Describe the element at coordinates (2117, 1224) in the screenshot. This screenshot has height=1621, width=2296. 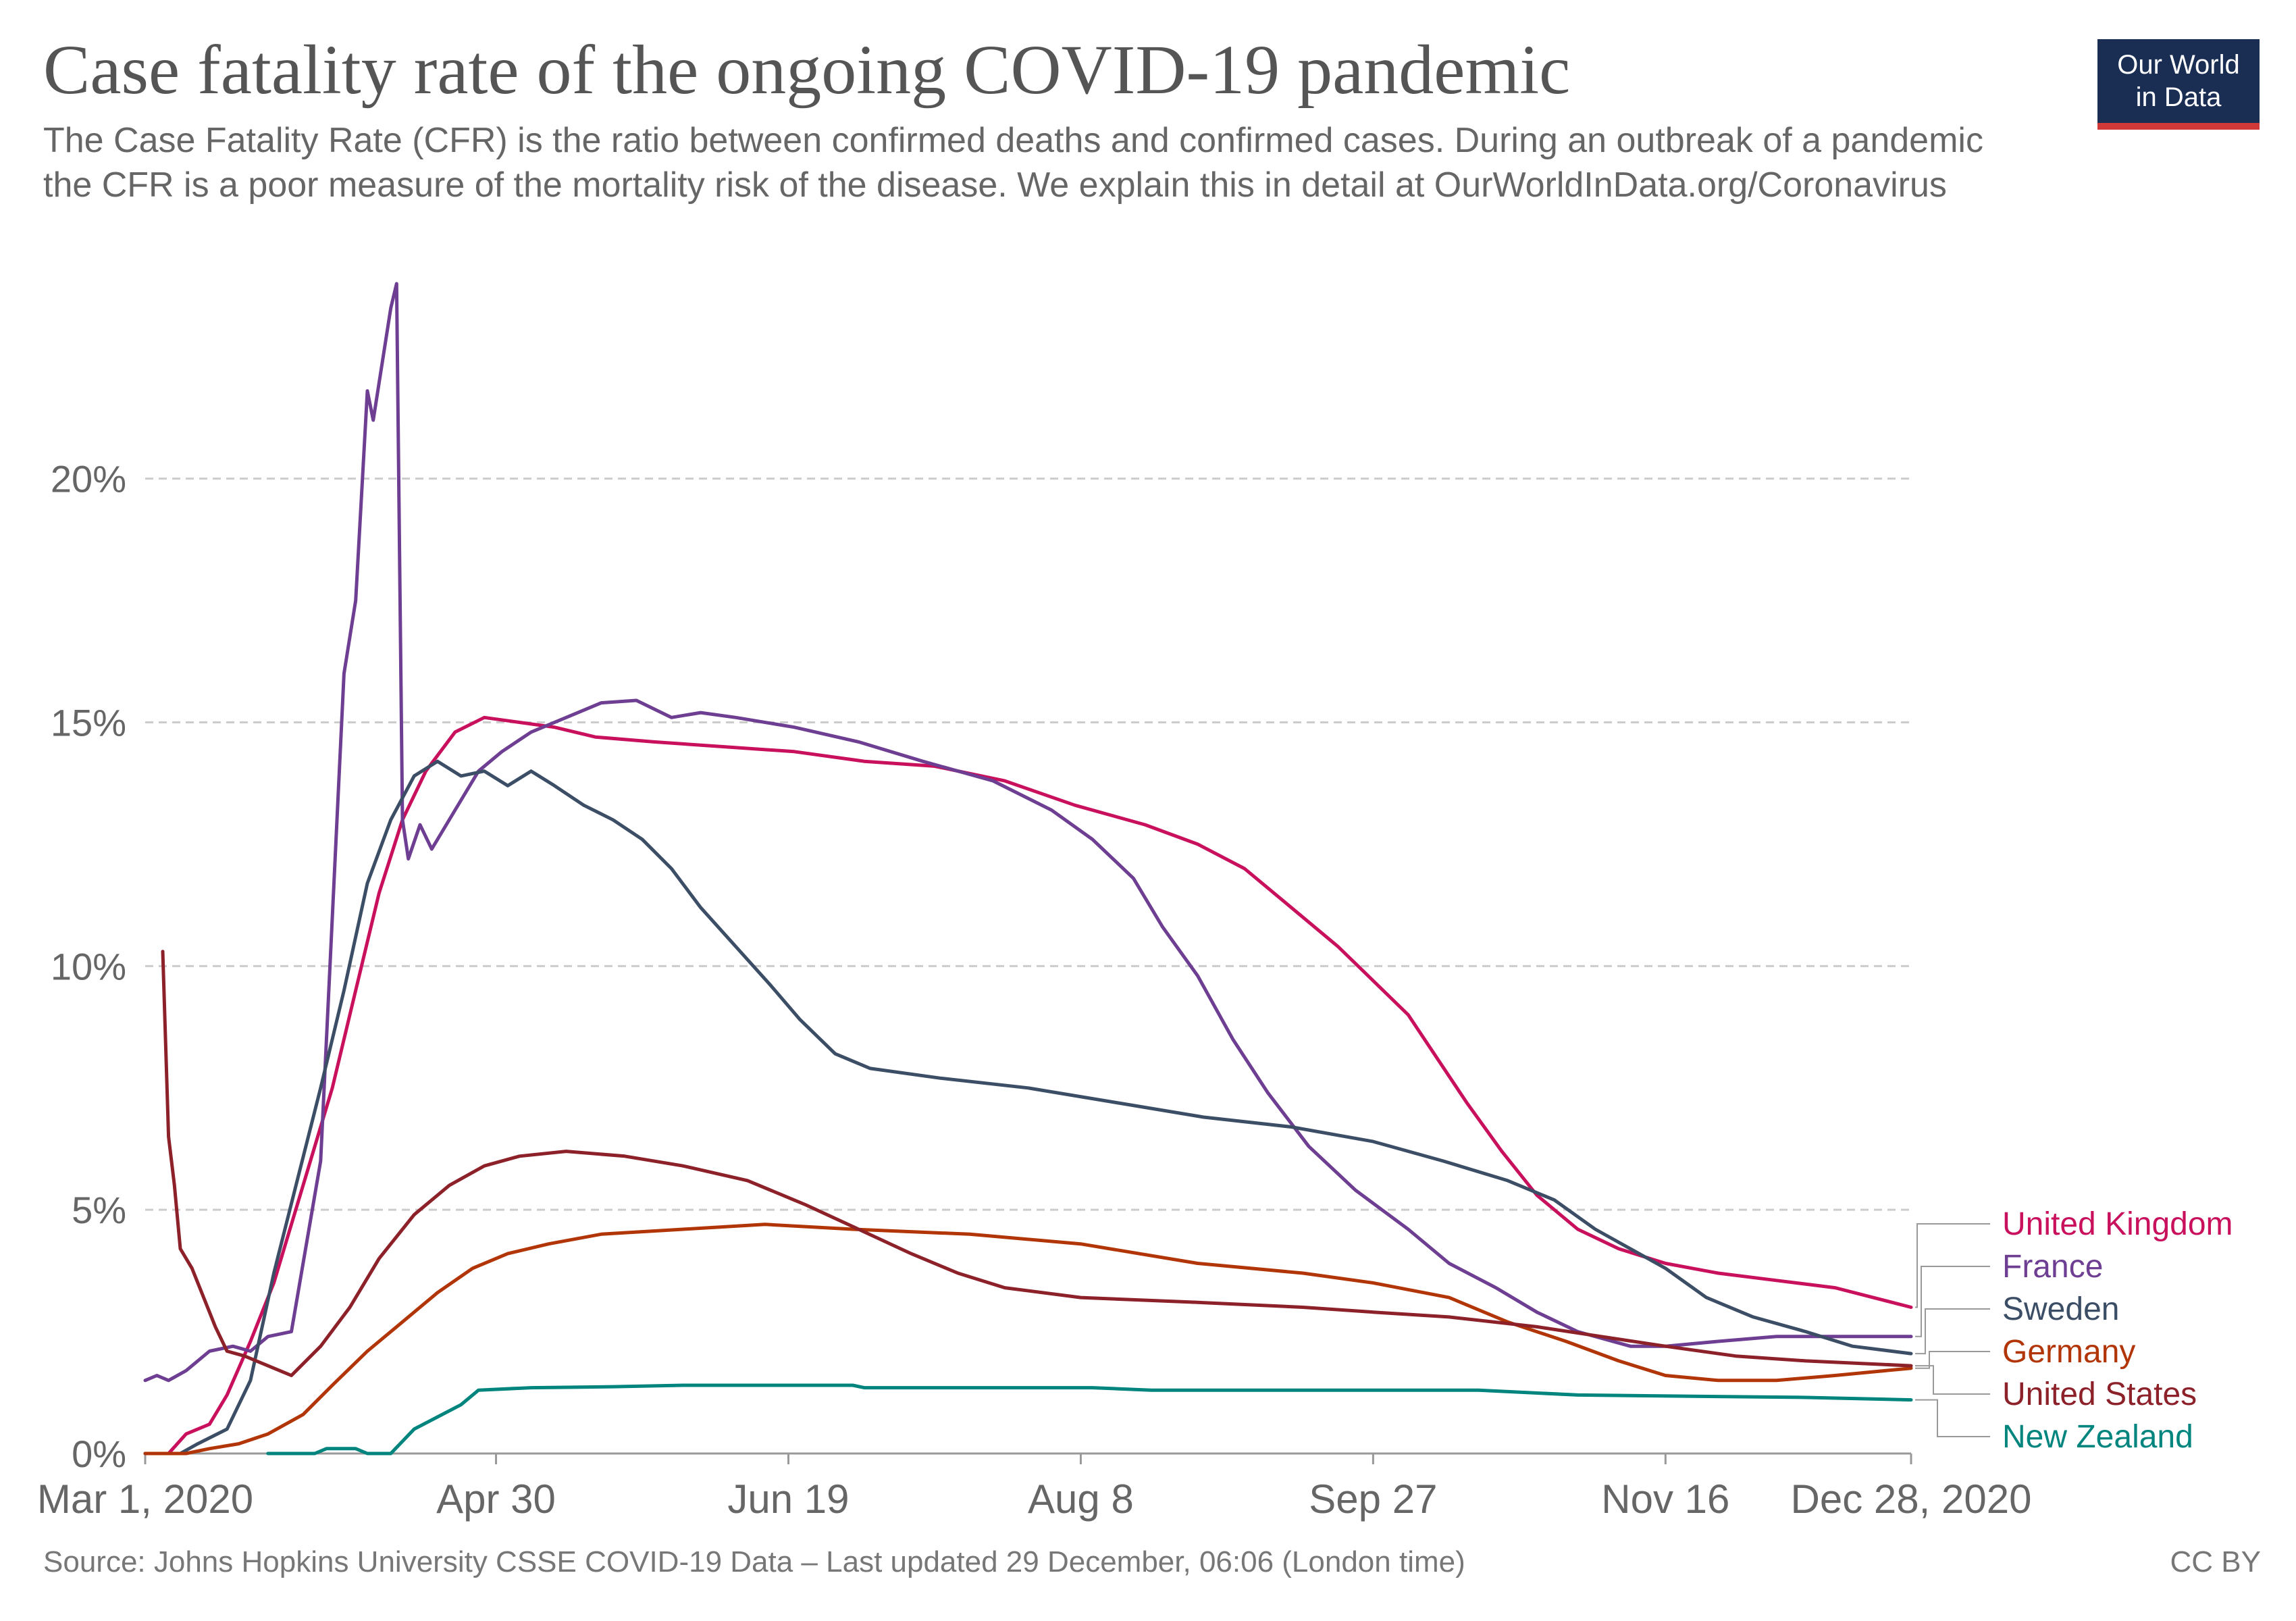
I see `legend-label-united-kingdom: United Kingdom` at that location.